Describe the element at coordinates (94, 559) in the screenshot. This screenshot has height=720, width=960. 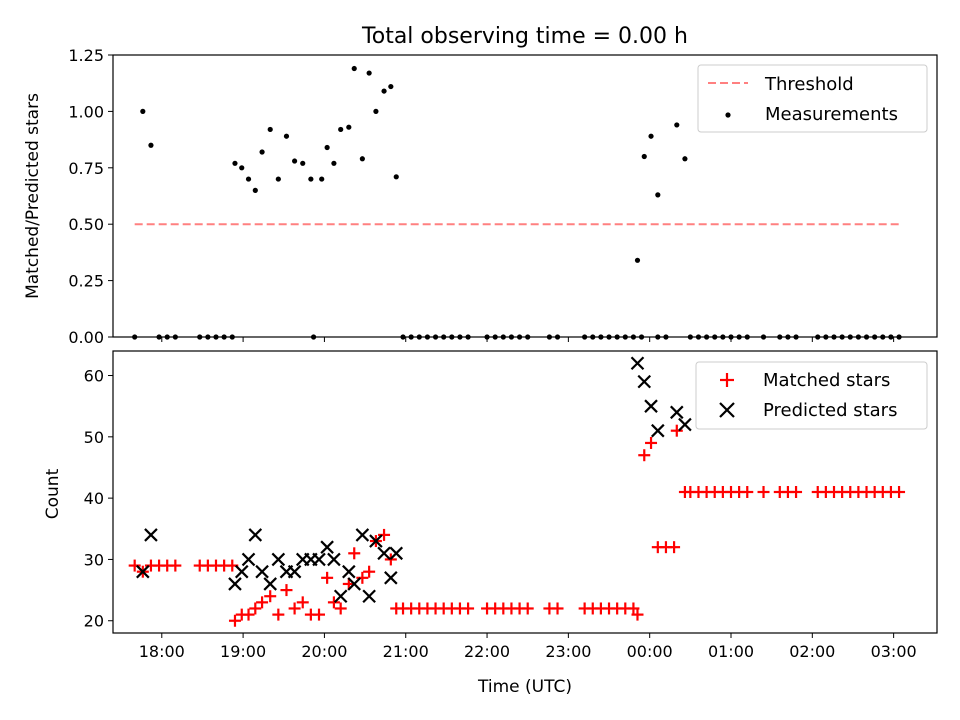
I see `bottom-y-tick-label: 30` at that location.